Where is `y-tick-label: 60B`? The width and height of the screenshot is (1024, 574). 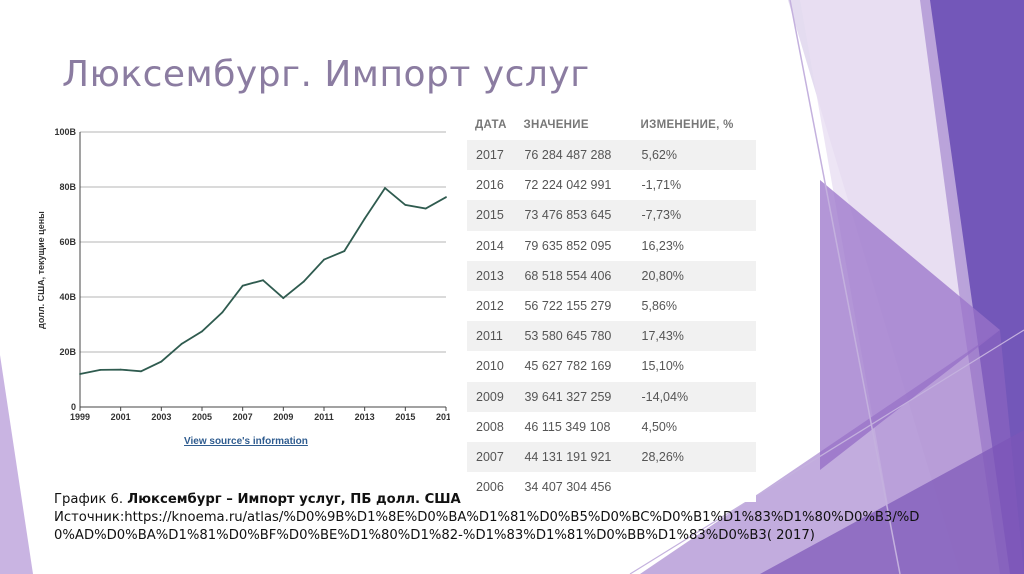 y-tick-label: 60B is located at coordinates (67, 242).